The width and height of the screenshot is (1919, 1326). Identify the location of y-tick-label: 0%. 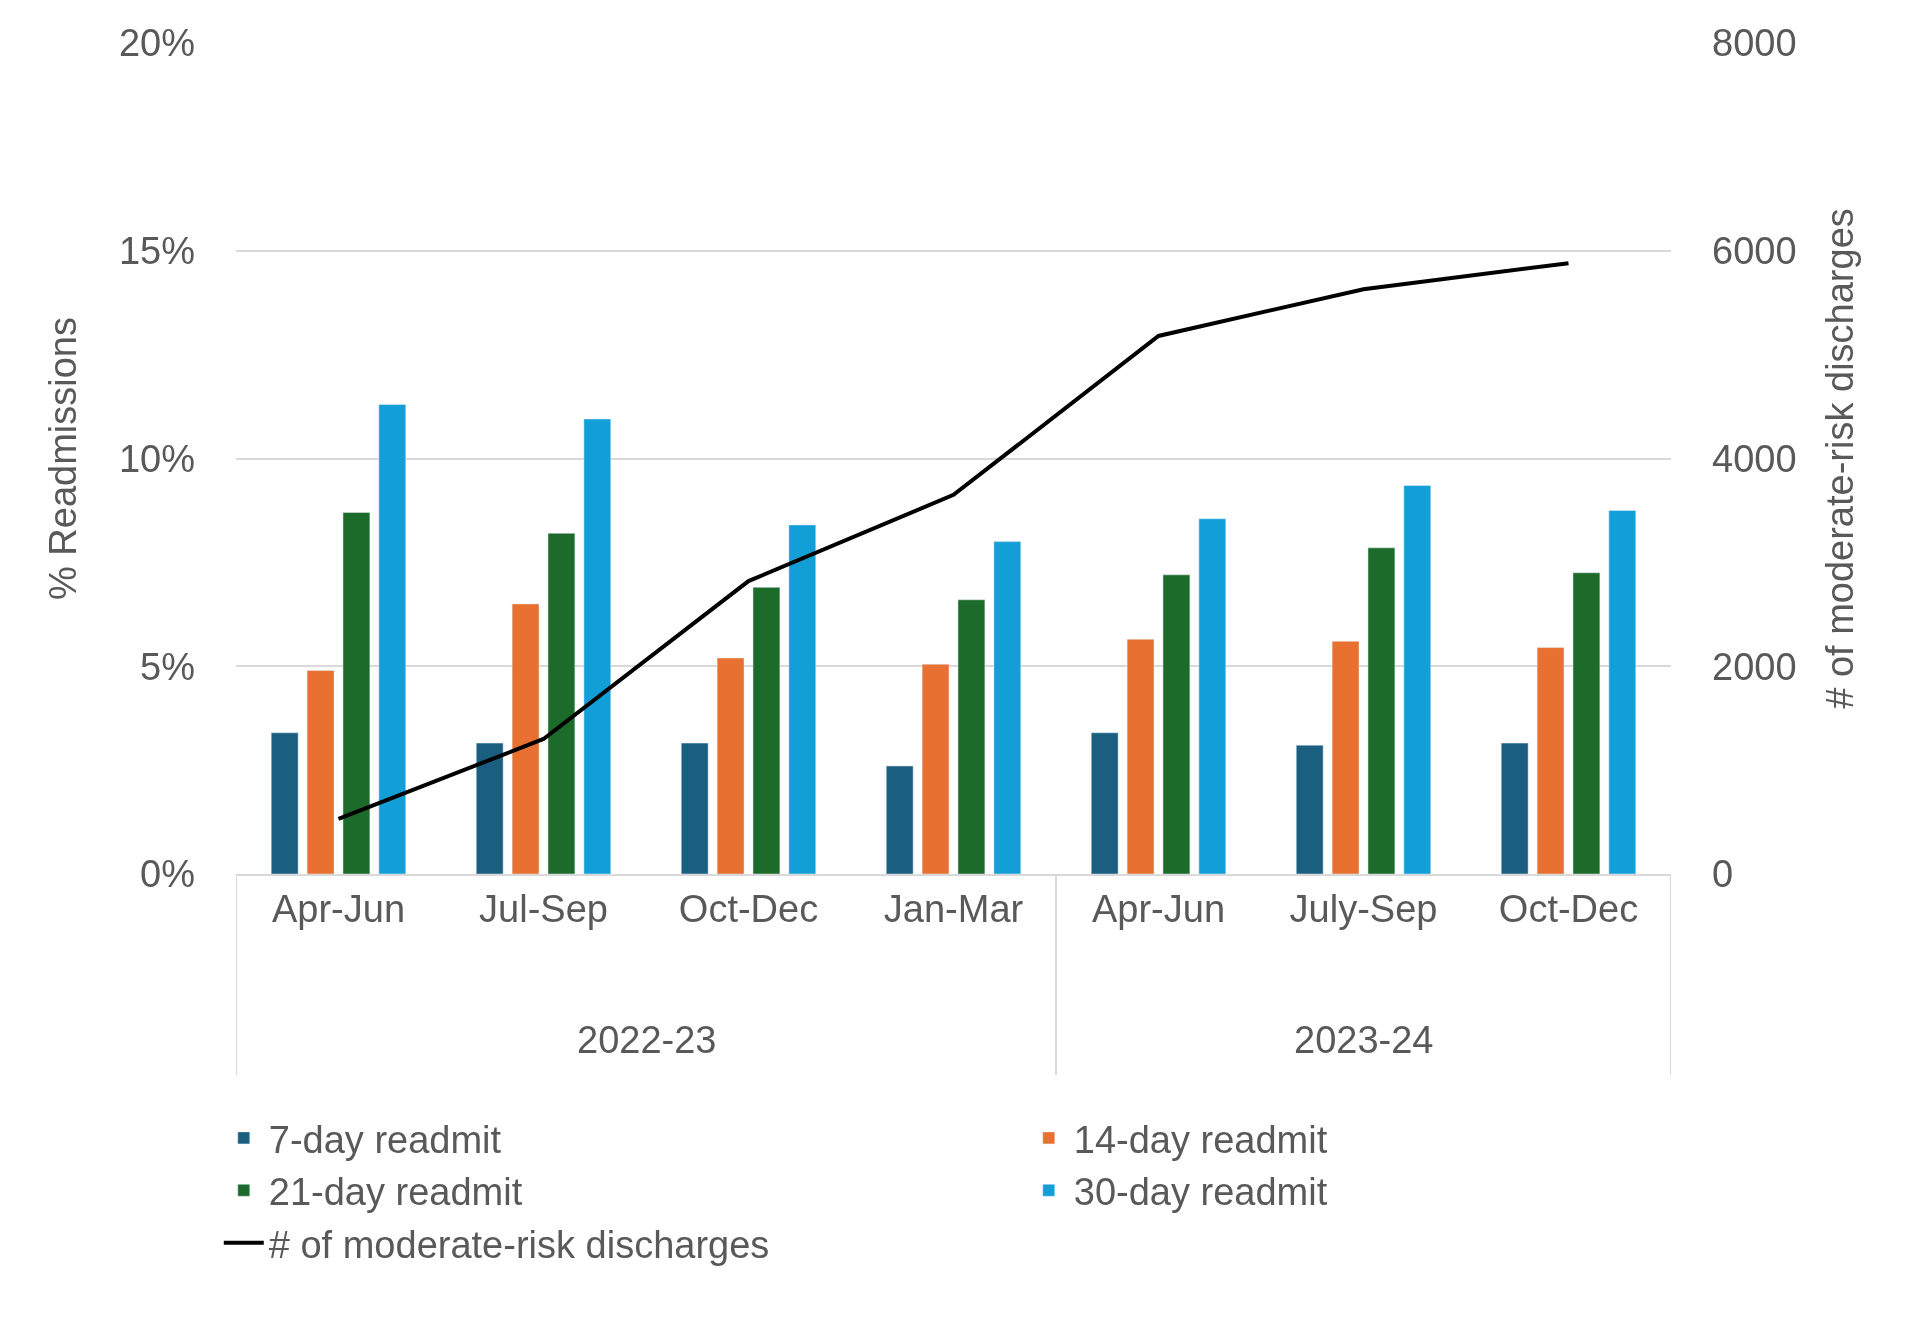
(167, 874).